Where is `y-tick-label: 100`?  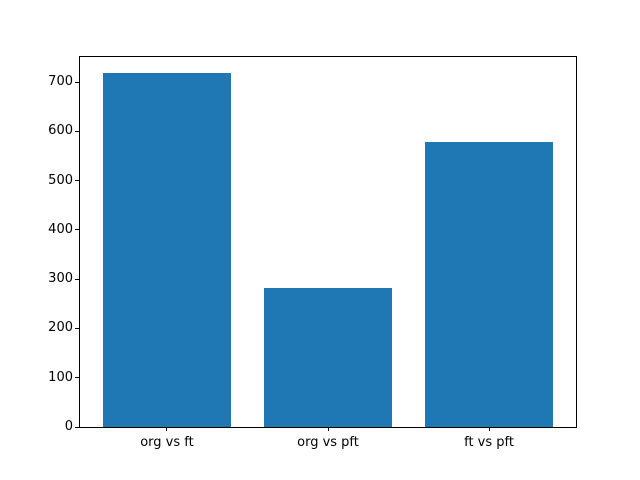 y-tick-label: 100 is located at coordinates (60, 377).